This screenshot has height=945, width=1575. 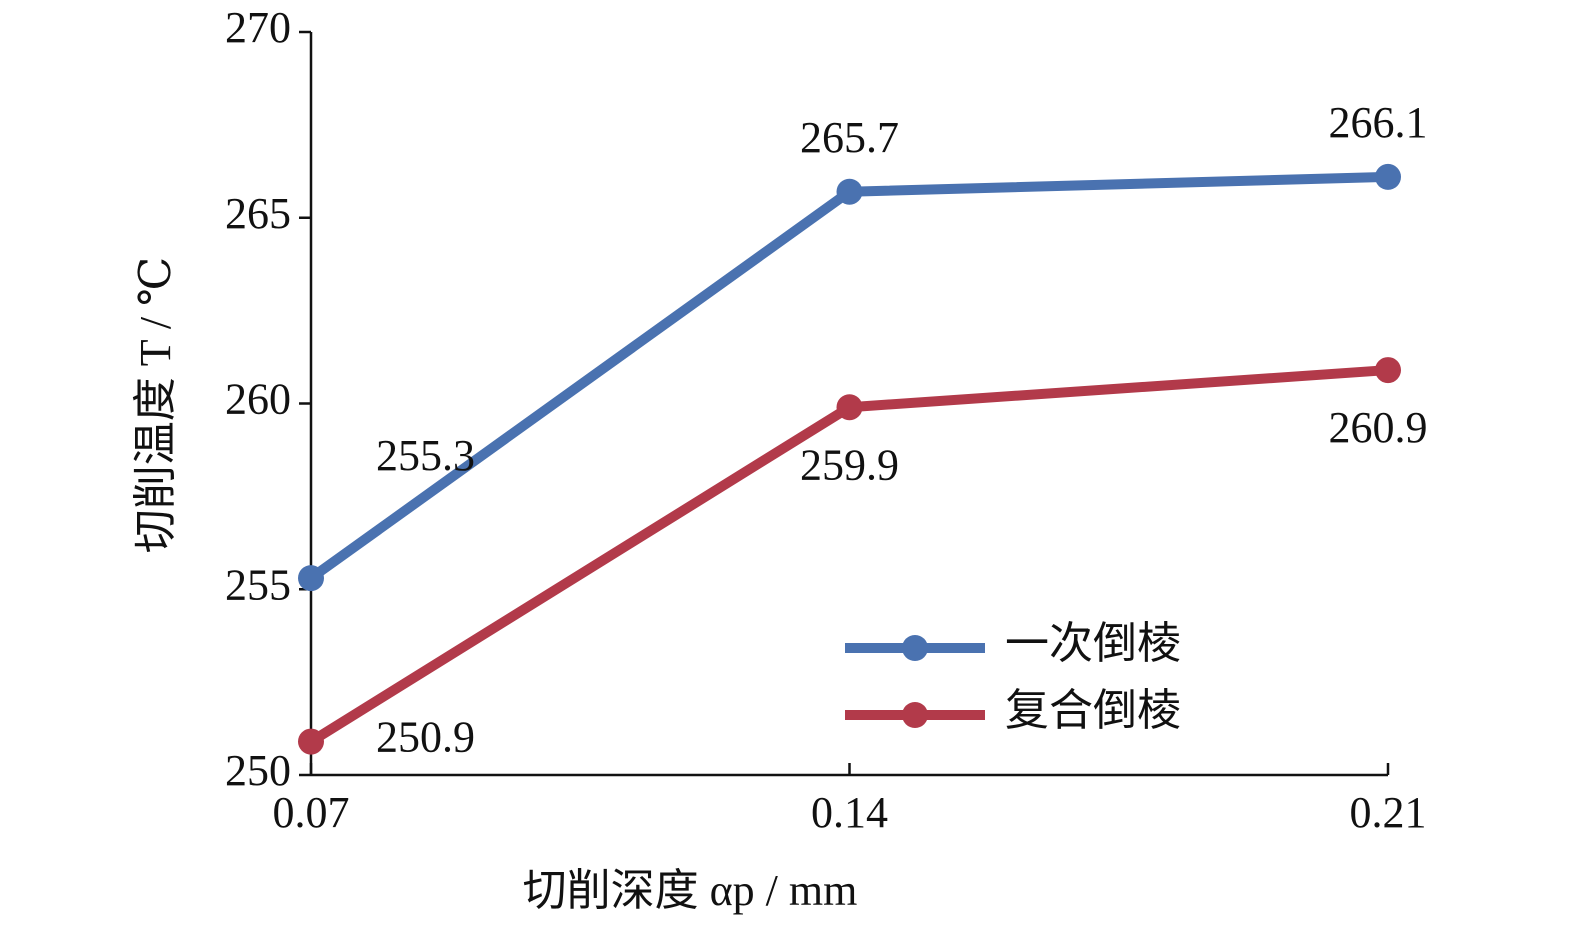 I want to click on legend-label: 一次倒棱, so click(x=1093, y=643).